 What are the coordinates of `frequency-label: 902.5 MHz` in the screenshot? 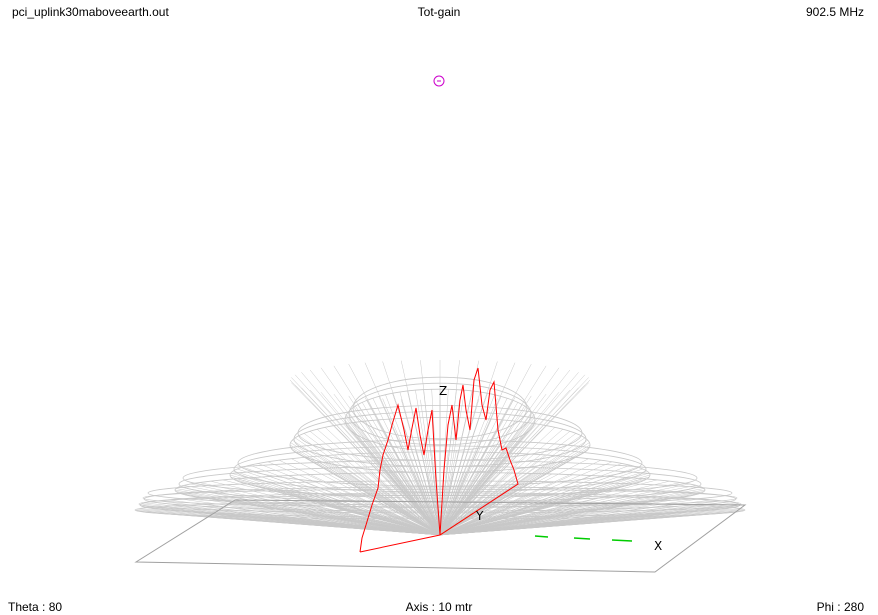 It's located at (834, 12).